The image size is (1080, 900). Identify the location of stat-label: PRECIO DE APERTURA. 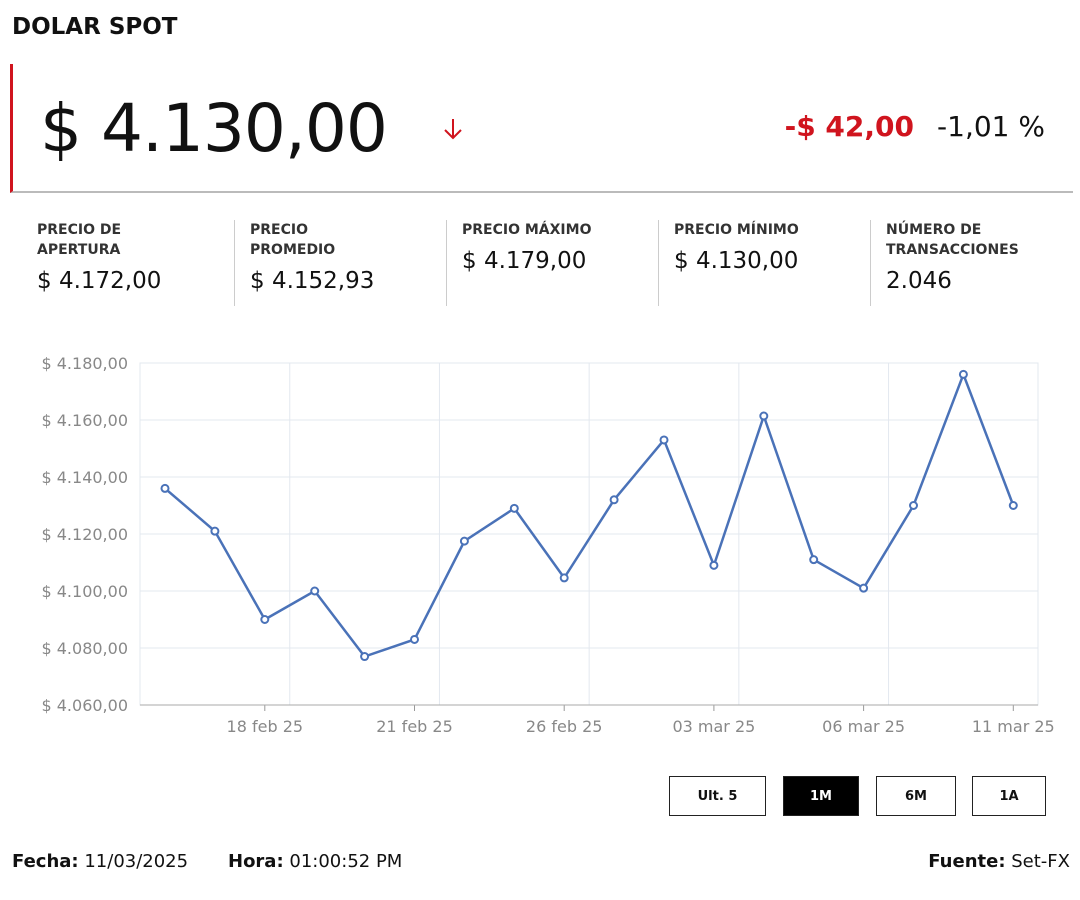
(79, 240).